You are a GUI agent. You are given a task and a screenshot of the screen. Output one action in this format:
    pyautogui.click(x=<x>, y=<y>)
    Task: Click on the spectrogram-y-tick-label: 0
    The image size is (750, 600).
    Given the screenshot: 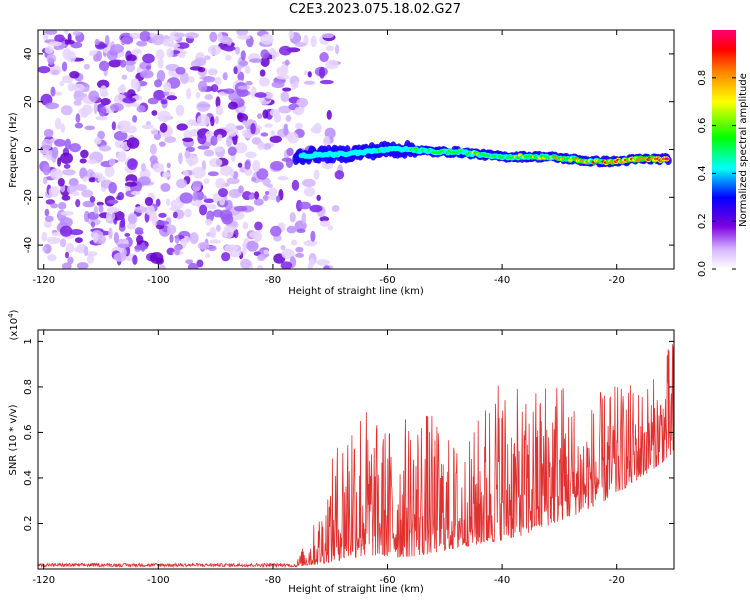 What is the action you would take?
    pyautogui.click(x=28, y=149)
    